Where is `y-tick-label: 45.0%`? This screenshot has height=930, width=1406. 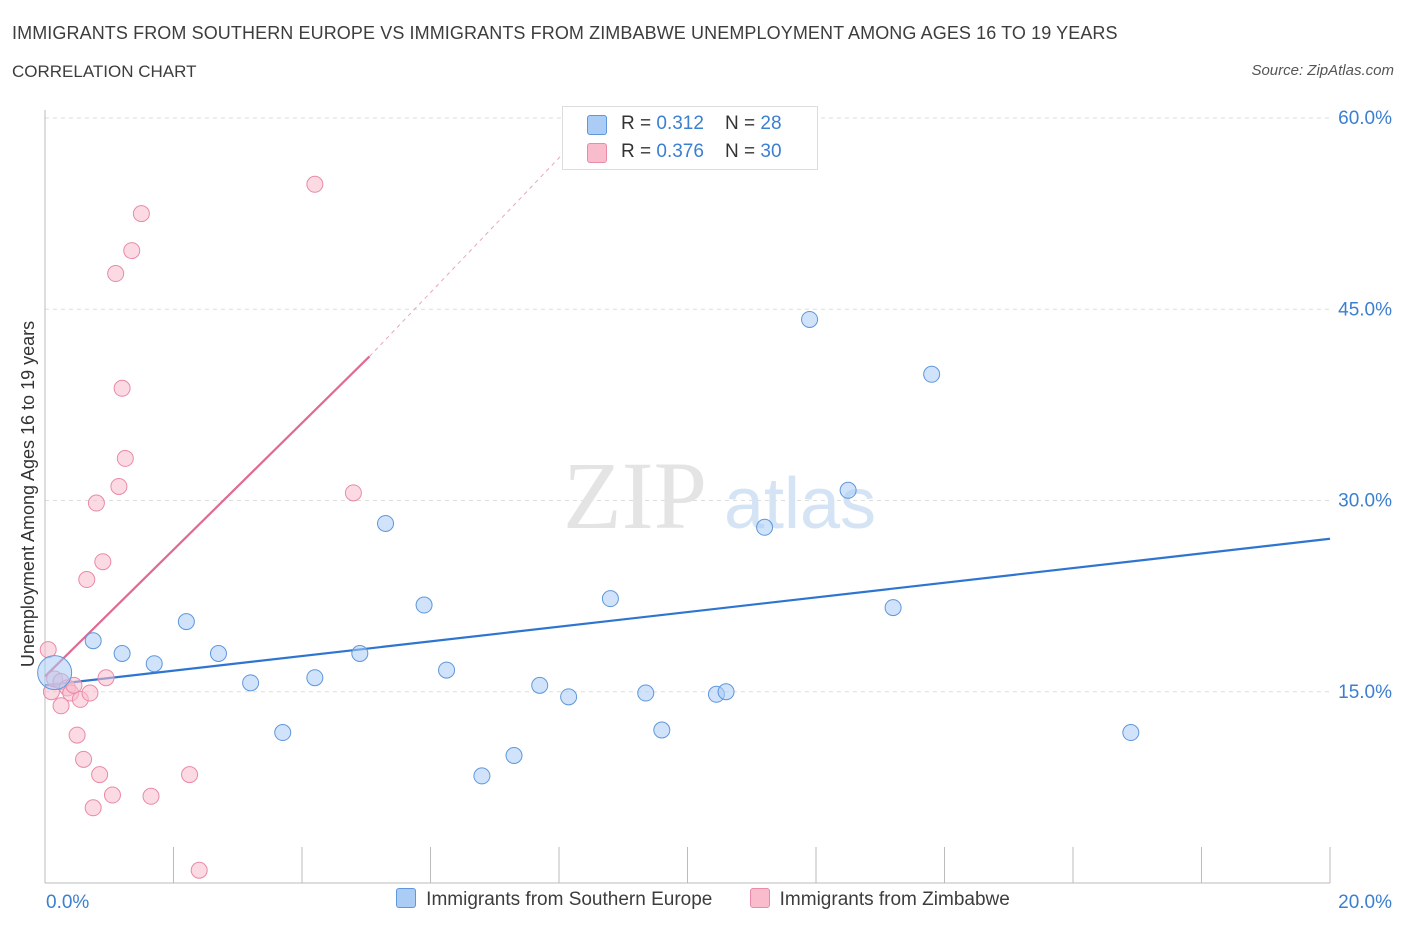
y-tick-label: 45.0% is located at coordinates (1365, 309).